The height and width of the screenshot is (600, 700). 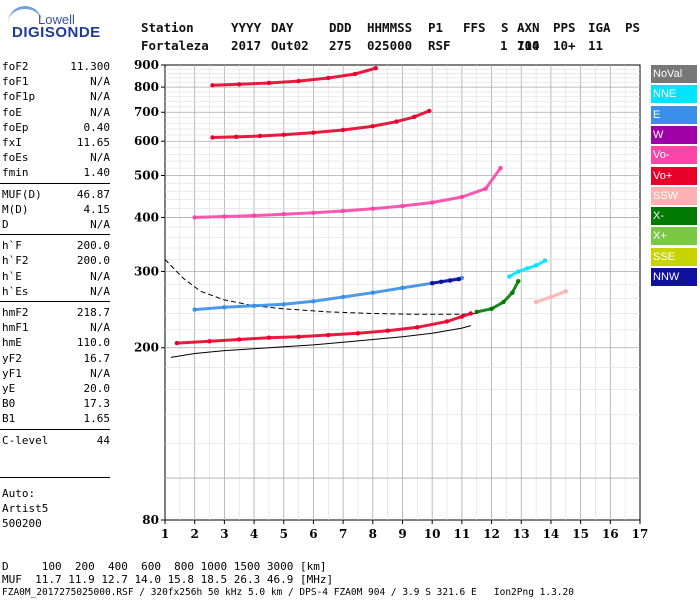 I want to click on legend-item: X-, so click(x=674, y=216).